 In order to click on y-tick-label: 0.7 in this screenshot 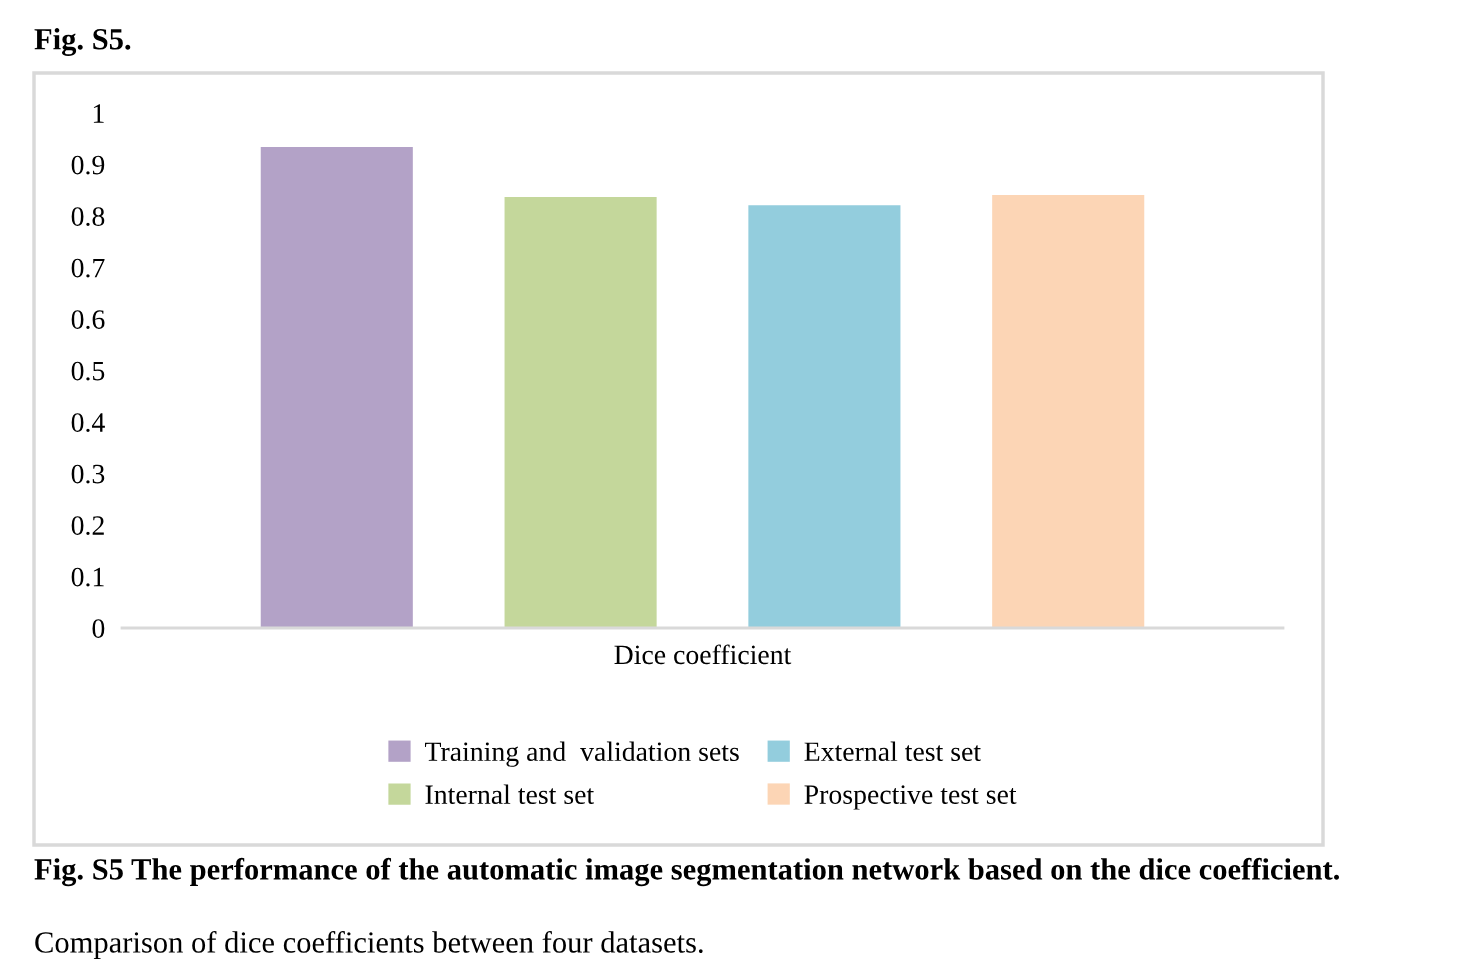, I will do `click(88, 268)`.